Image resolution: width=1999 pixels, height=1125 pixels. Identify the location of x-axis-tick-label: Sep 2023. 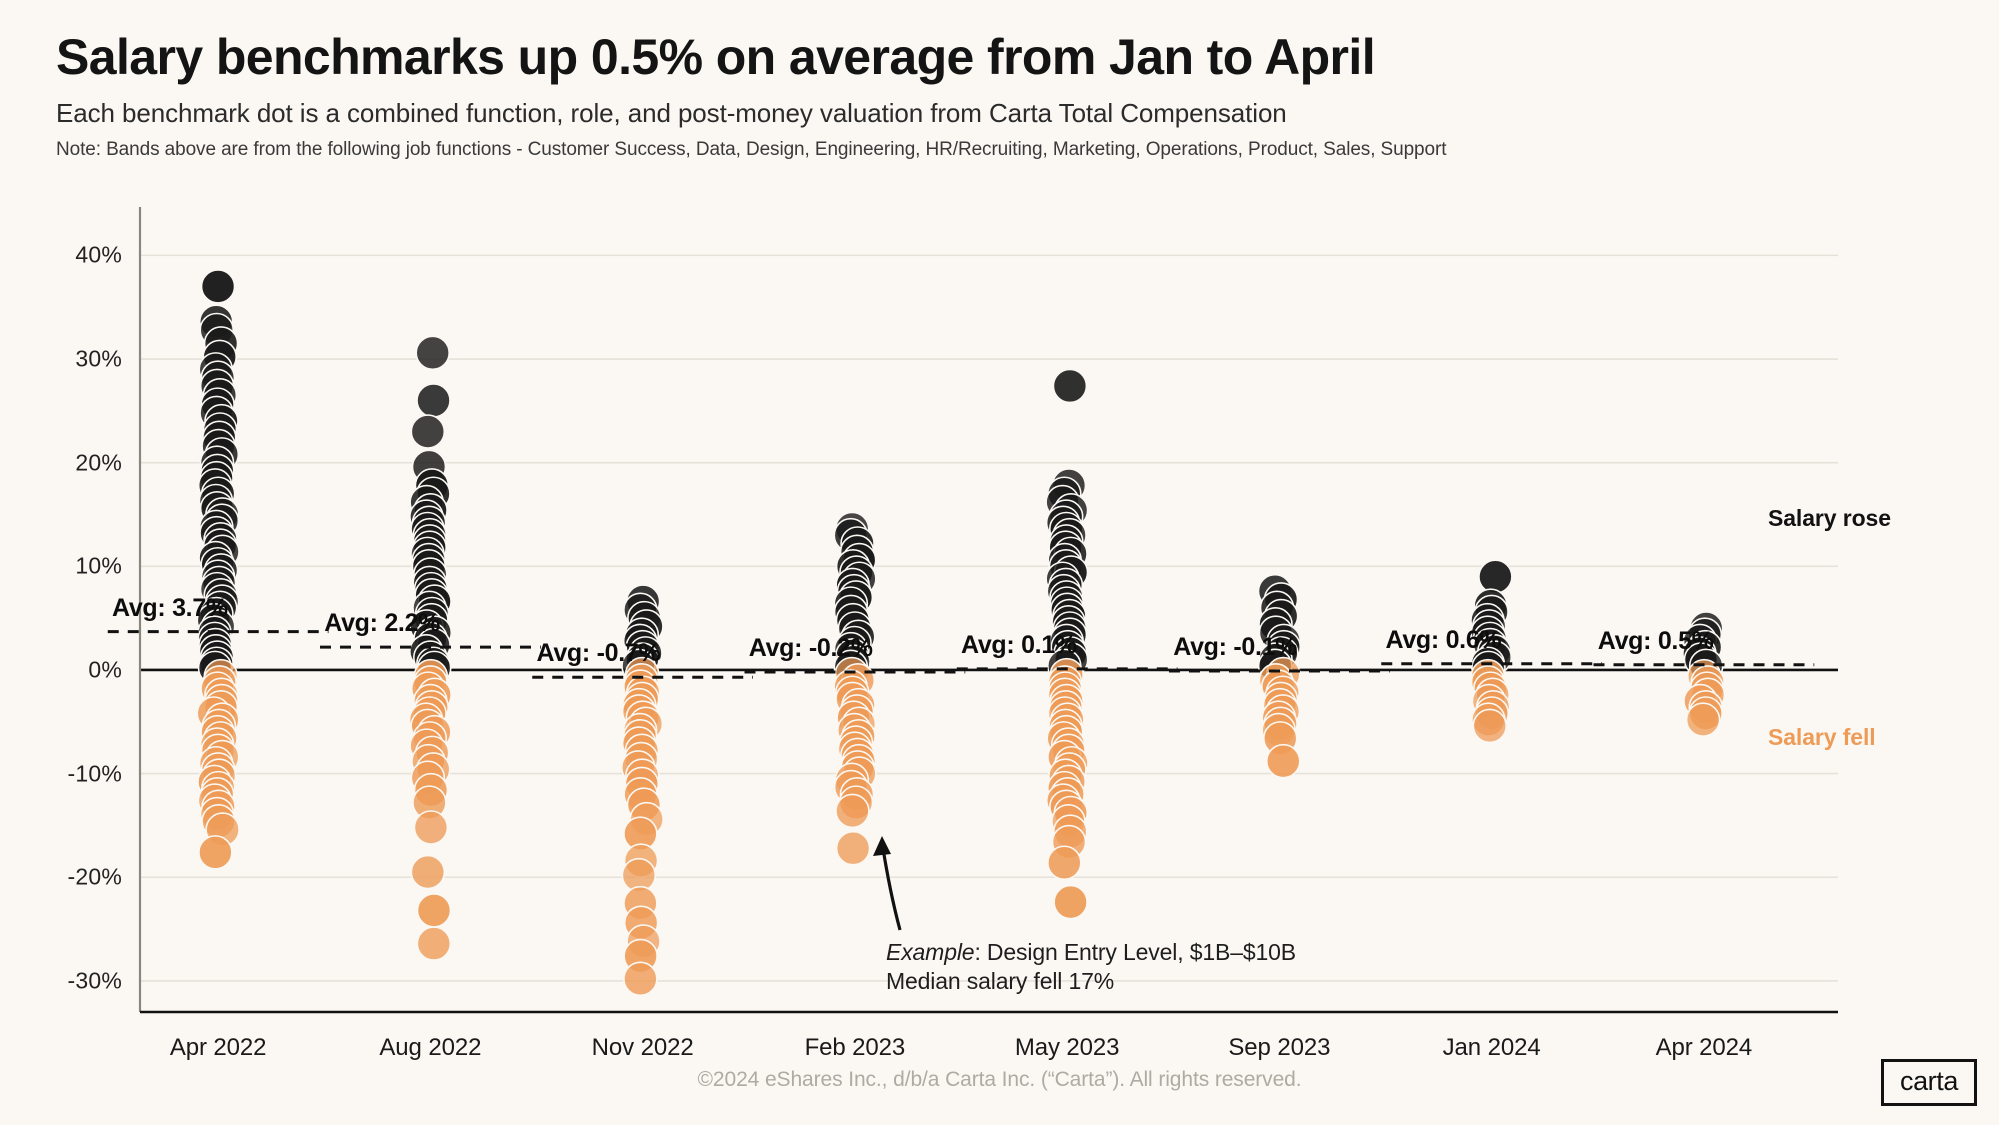
(1279, 1047).